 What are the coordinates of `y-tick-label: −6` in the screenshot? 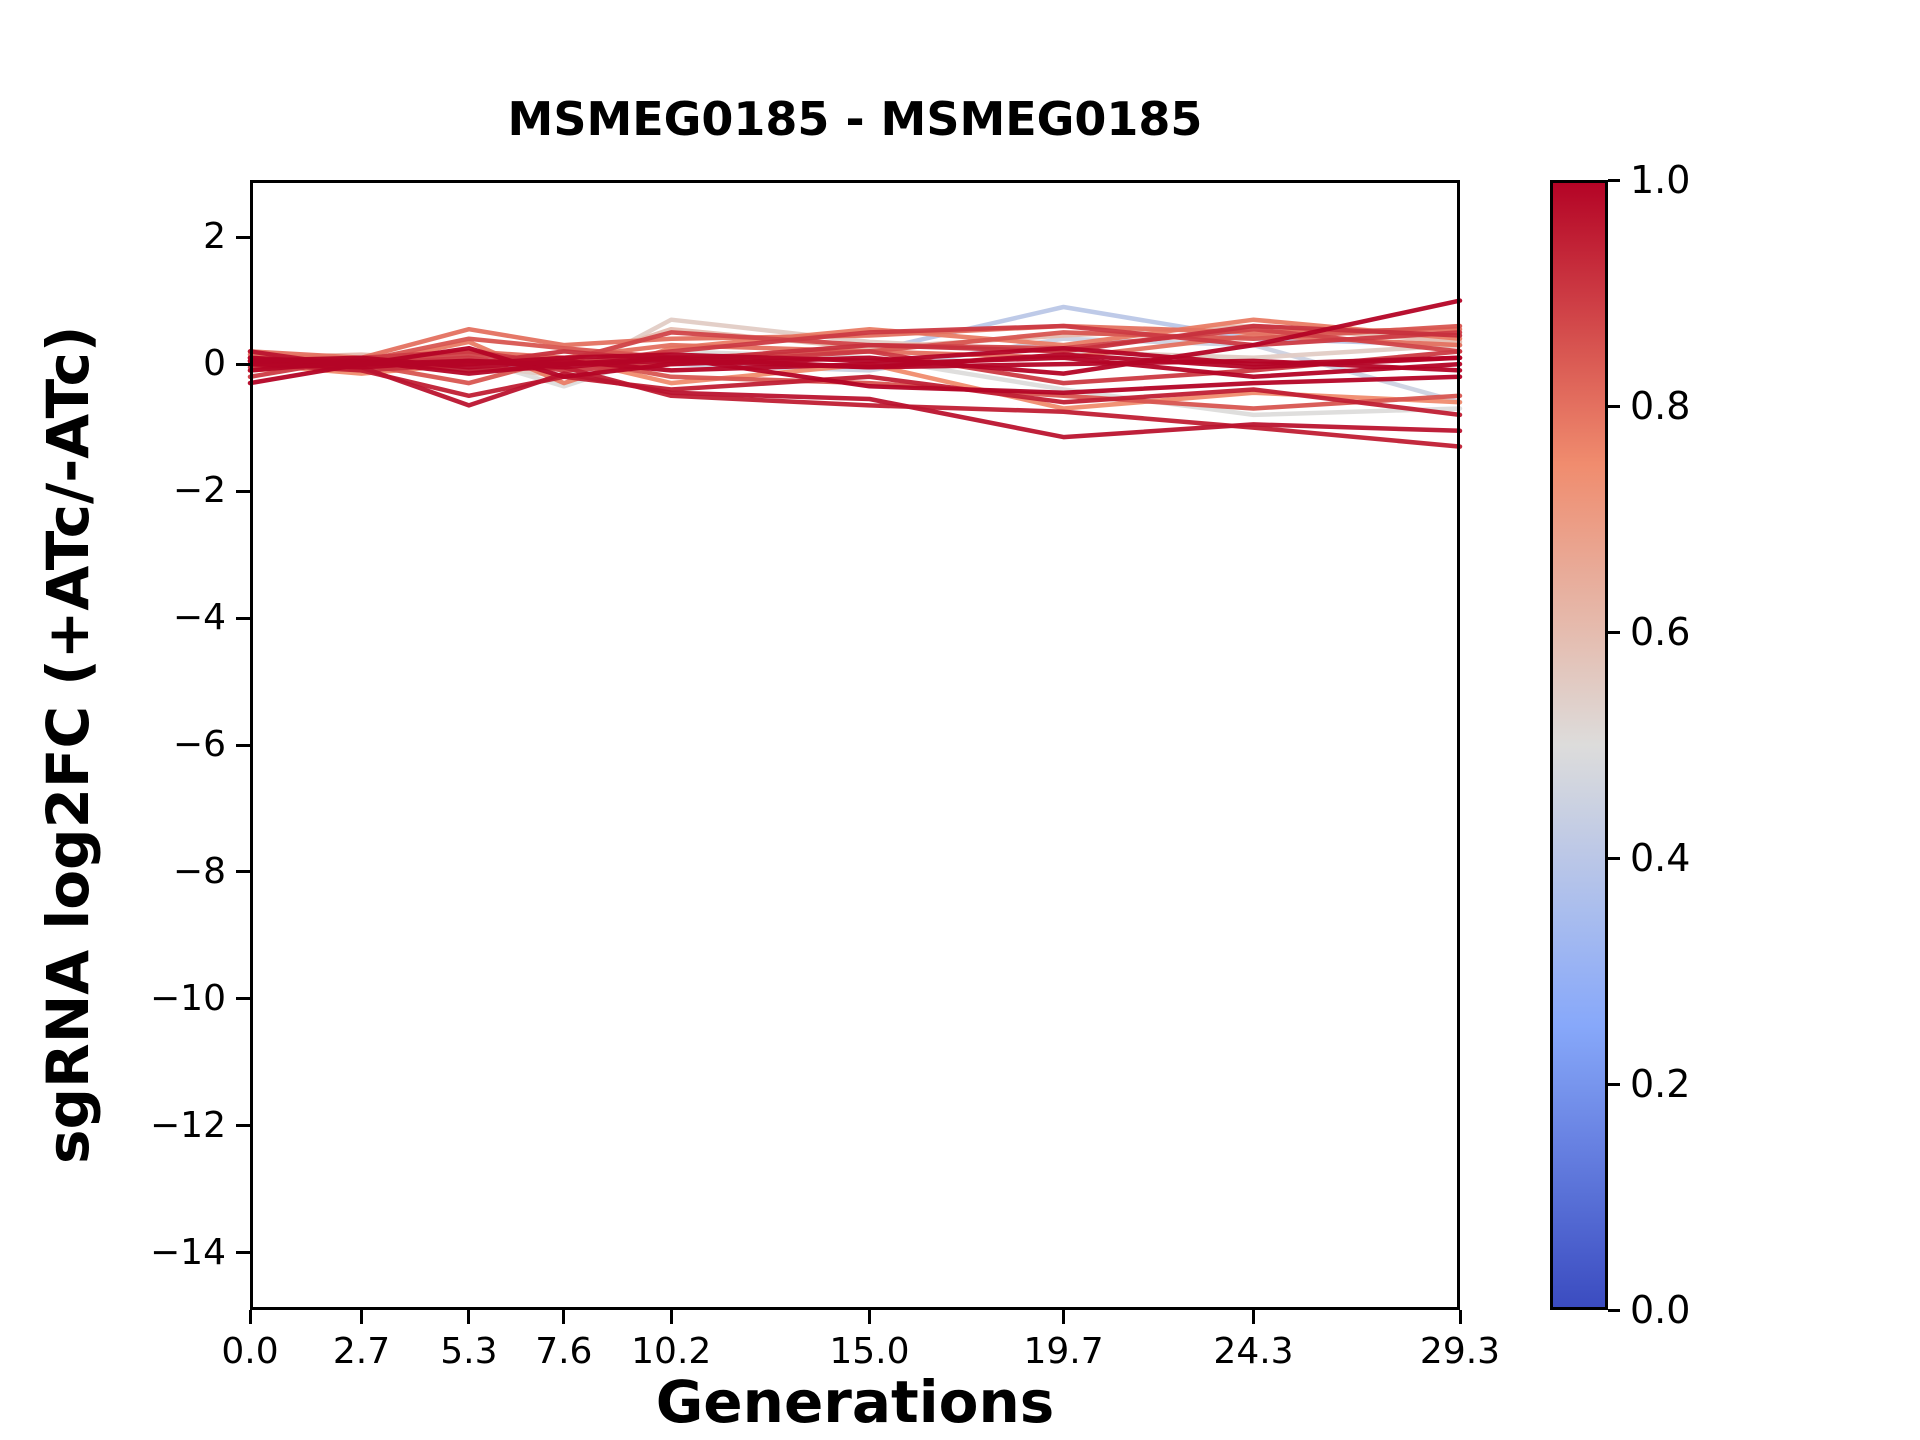 It's located at (199, 744).